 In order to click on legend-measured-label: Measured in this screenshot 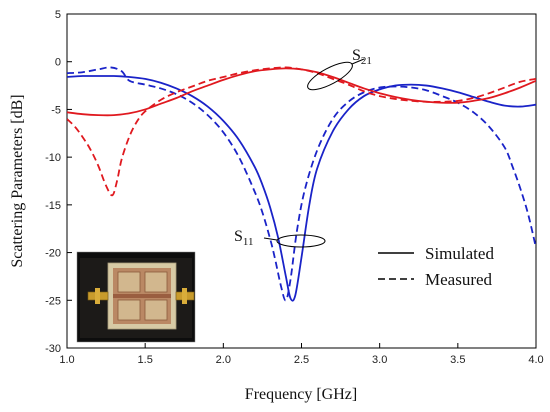, I will do `click(459, 279)`.